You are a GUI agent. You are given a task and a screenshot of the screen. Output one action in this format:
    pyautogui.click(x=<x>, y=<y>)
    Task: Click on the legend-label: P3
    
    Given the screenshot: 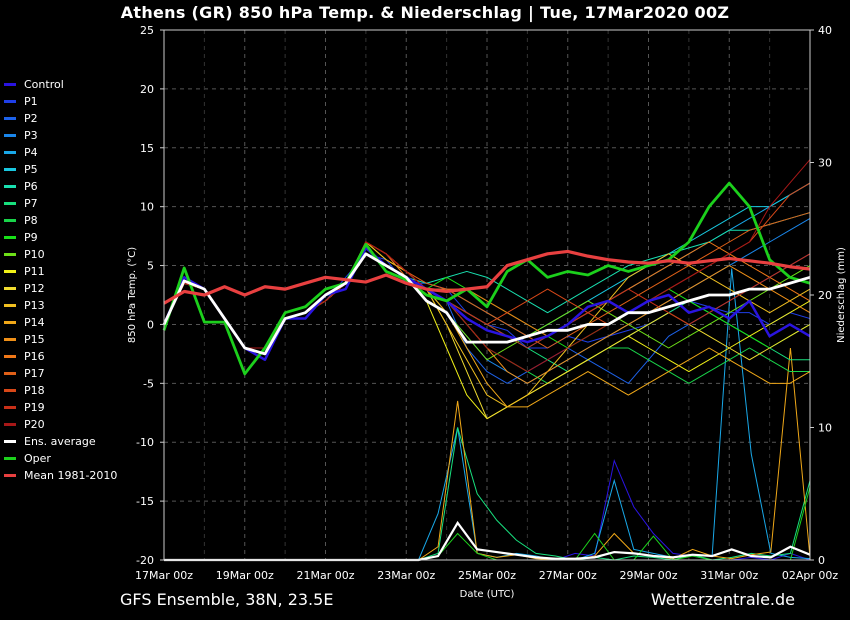 What is the action you would take?
    pyautogui.click(x=31, y=135)
    